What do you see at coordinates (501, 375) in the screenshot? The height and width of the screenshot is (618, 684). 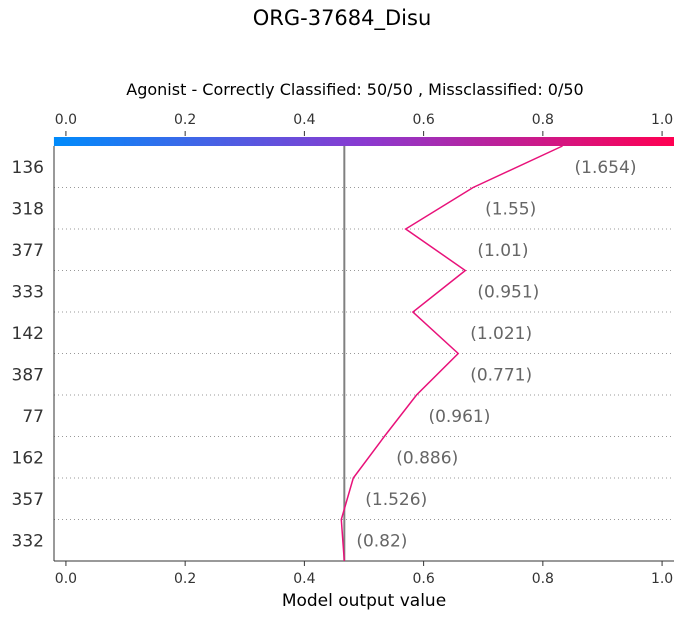 I see `feature-value-label: (0.771)` at bounding box center [501, 375].